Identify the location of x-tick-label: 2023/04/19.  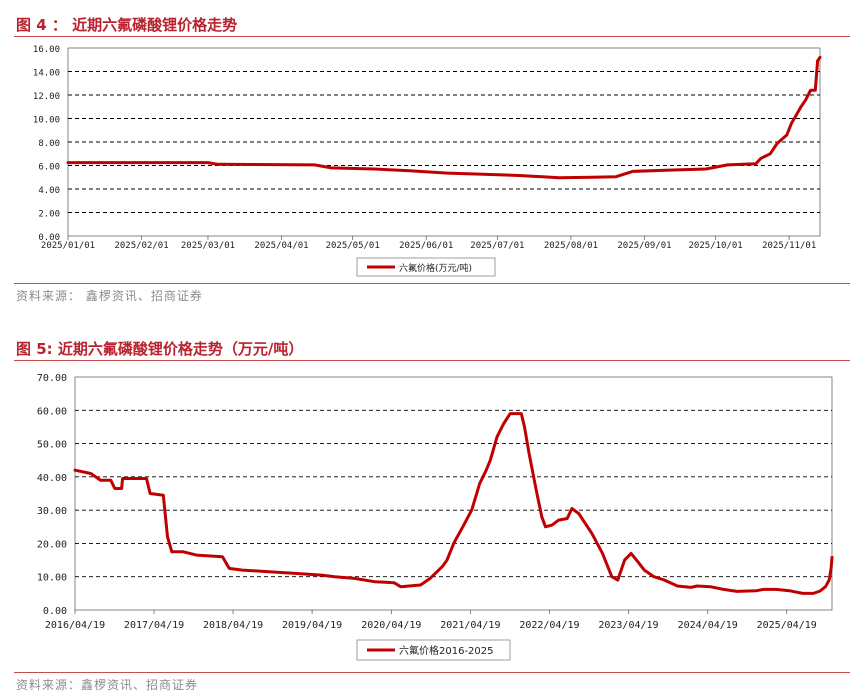
(628, 625).